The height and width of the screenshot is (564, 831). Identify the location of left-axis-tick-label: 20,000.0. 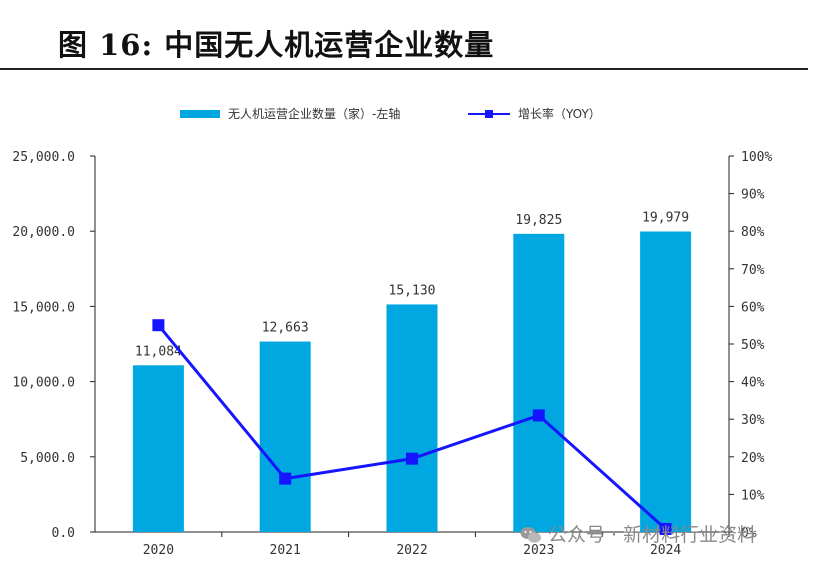
(43, 232).